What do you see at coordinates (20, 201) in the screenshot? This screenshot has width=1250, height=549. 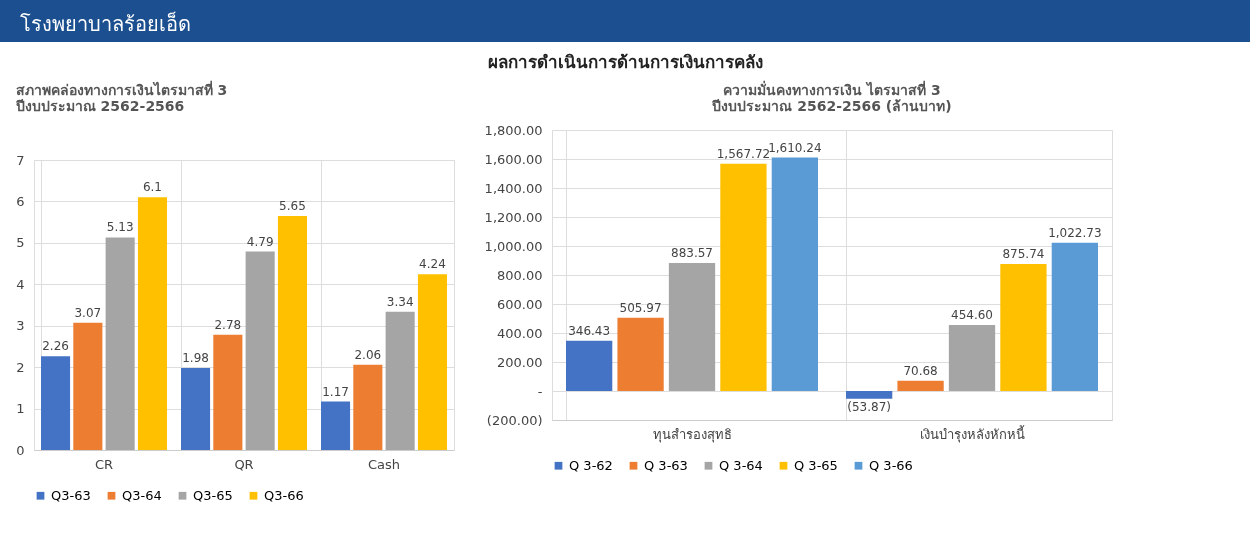 I see `y-tick-label: 6` at bounding box center [20, 201].